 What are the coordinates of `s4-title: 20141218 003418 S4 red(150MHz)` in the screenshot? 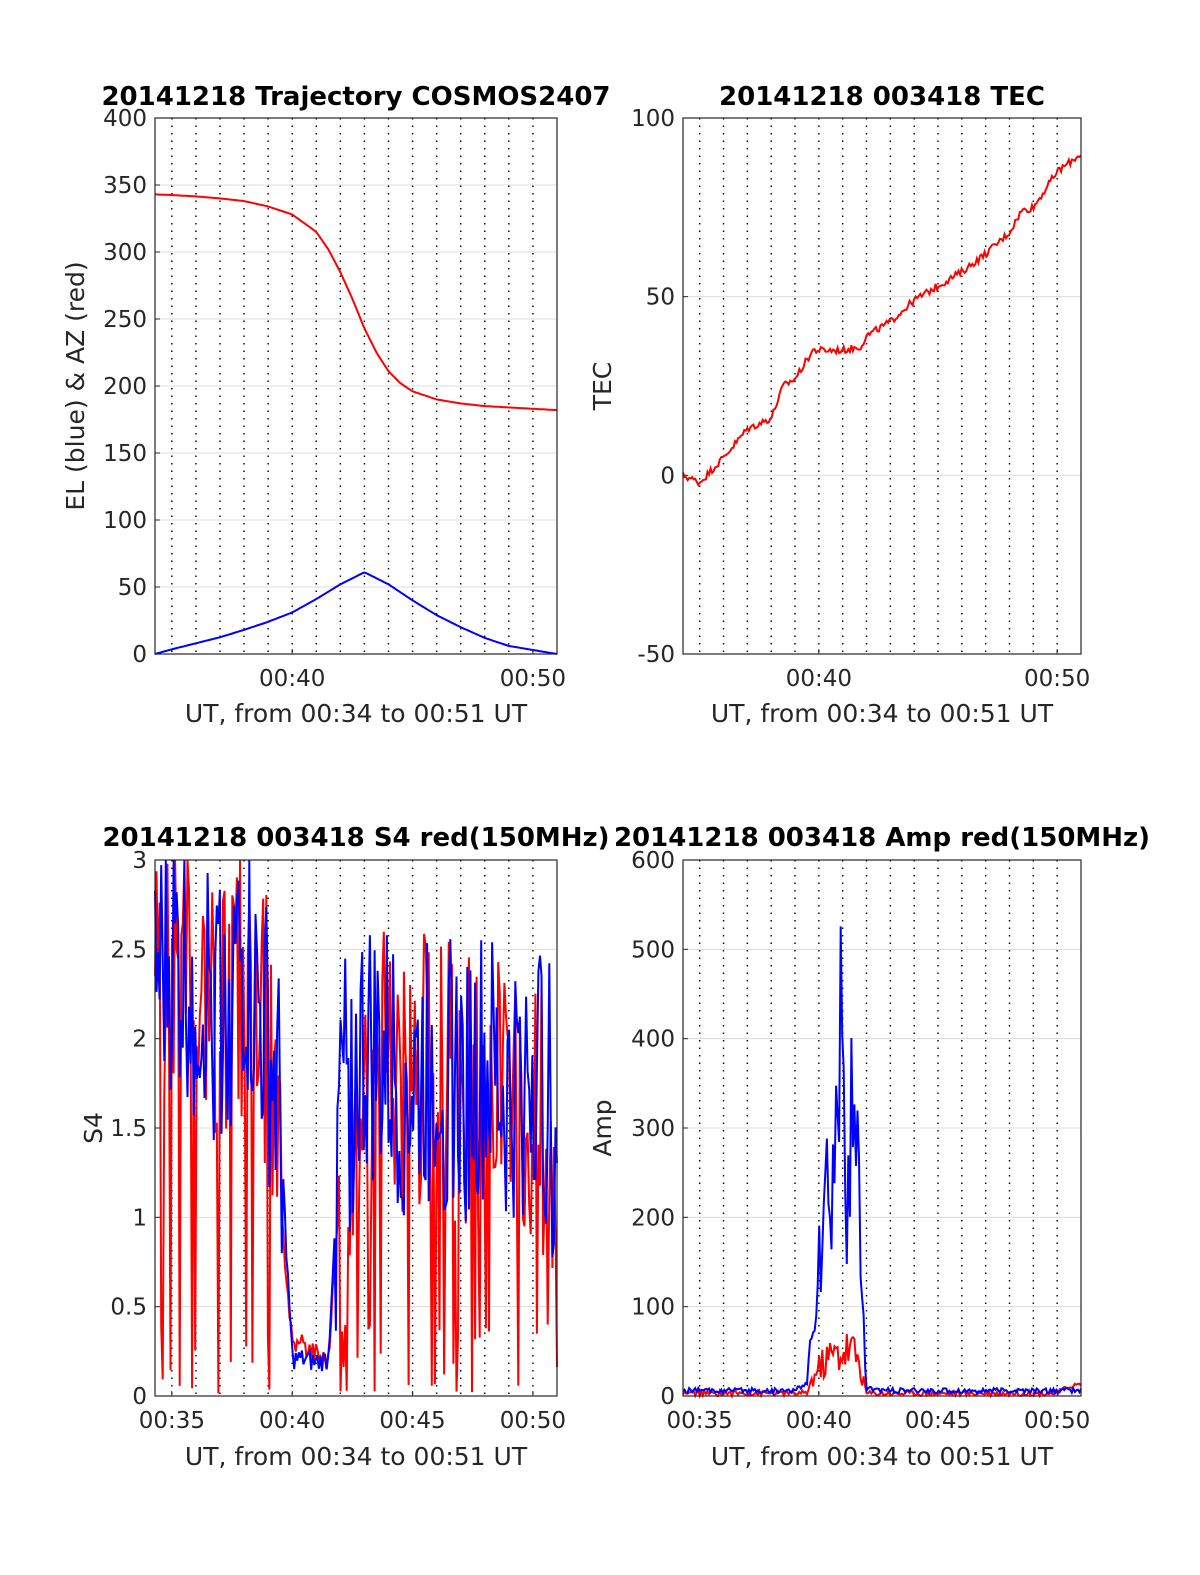 It's located at (355, 838).